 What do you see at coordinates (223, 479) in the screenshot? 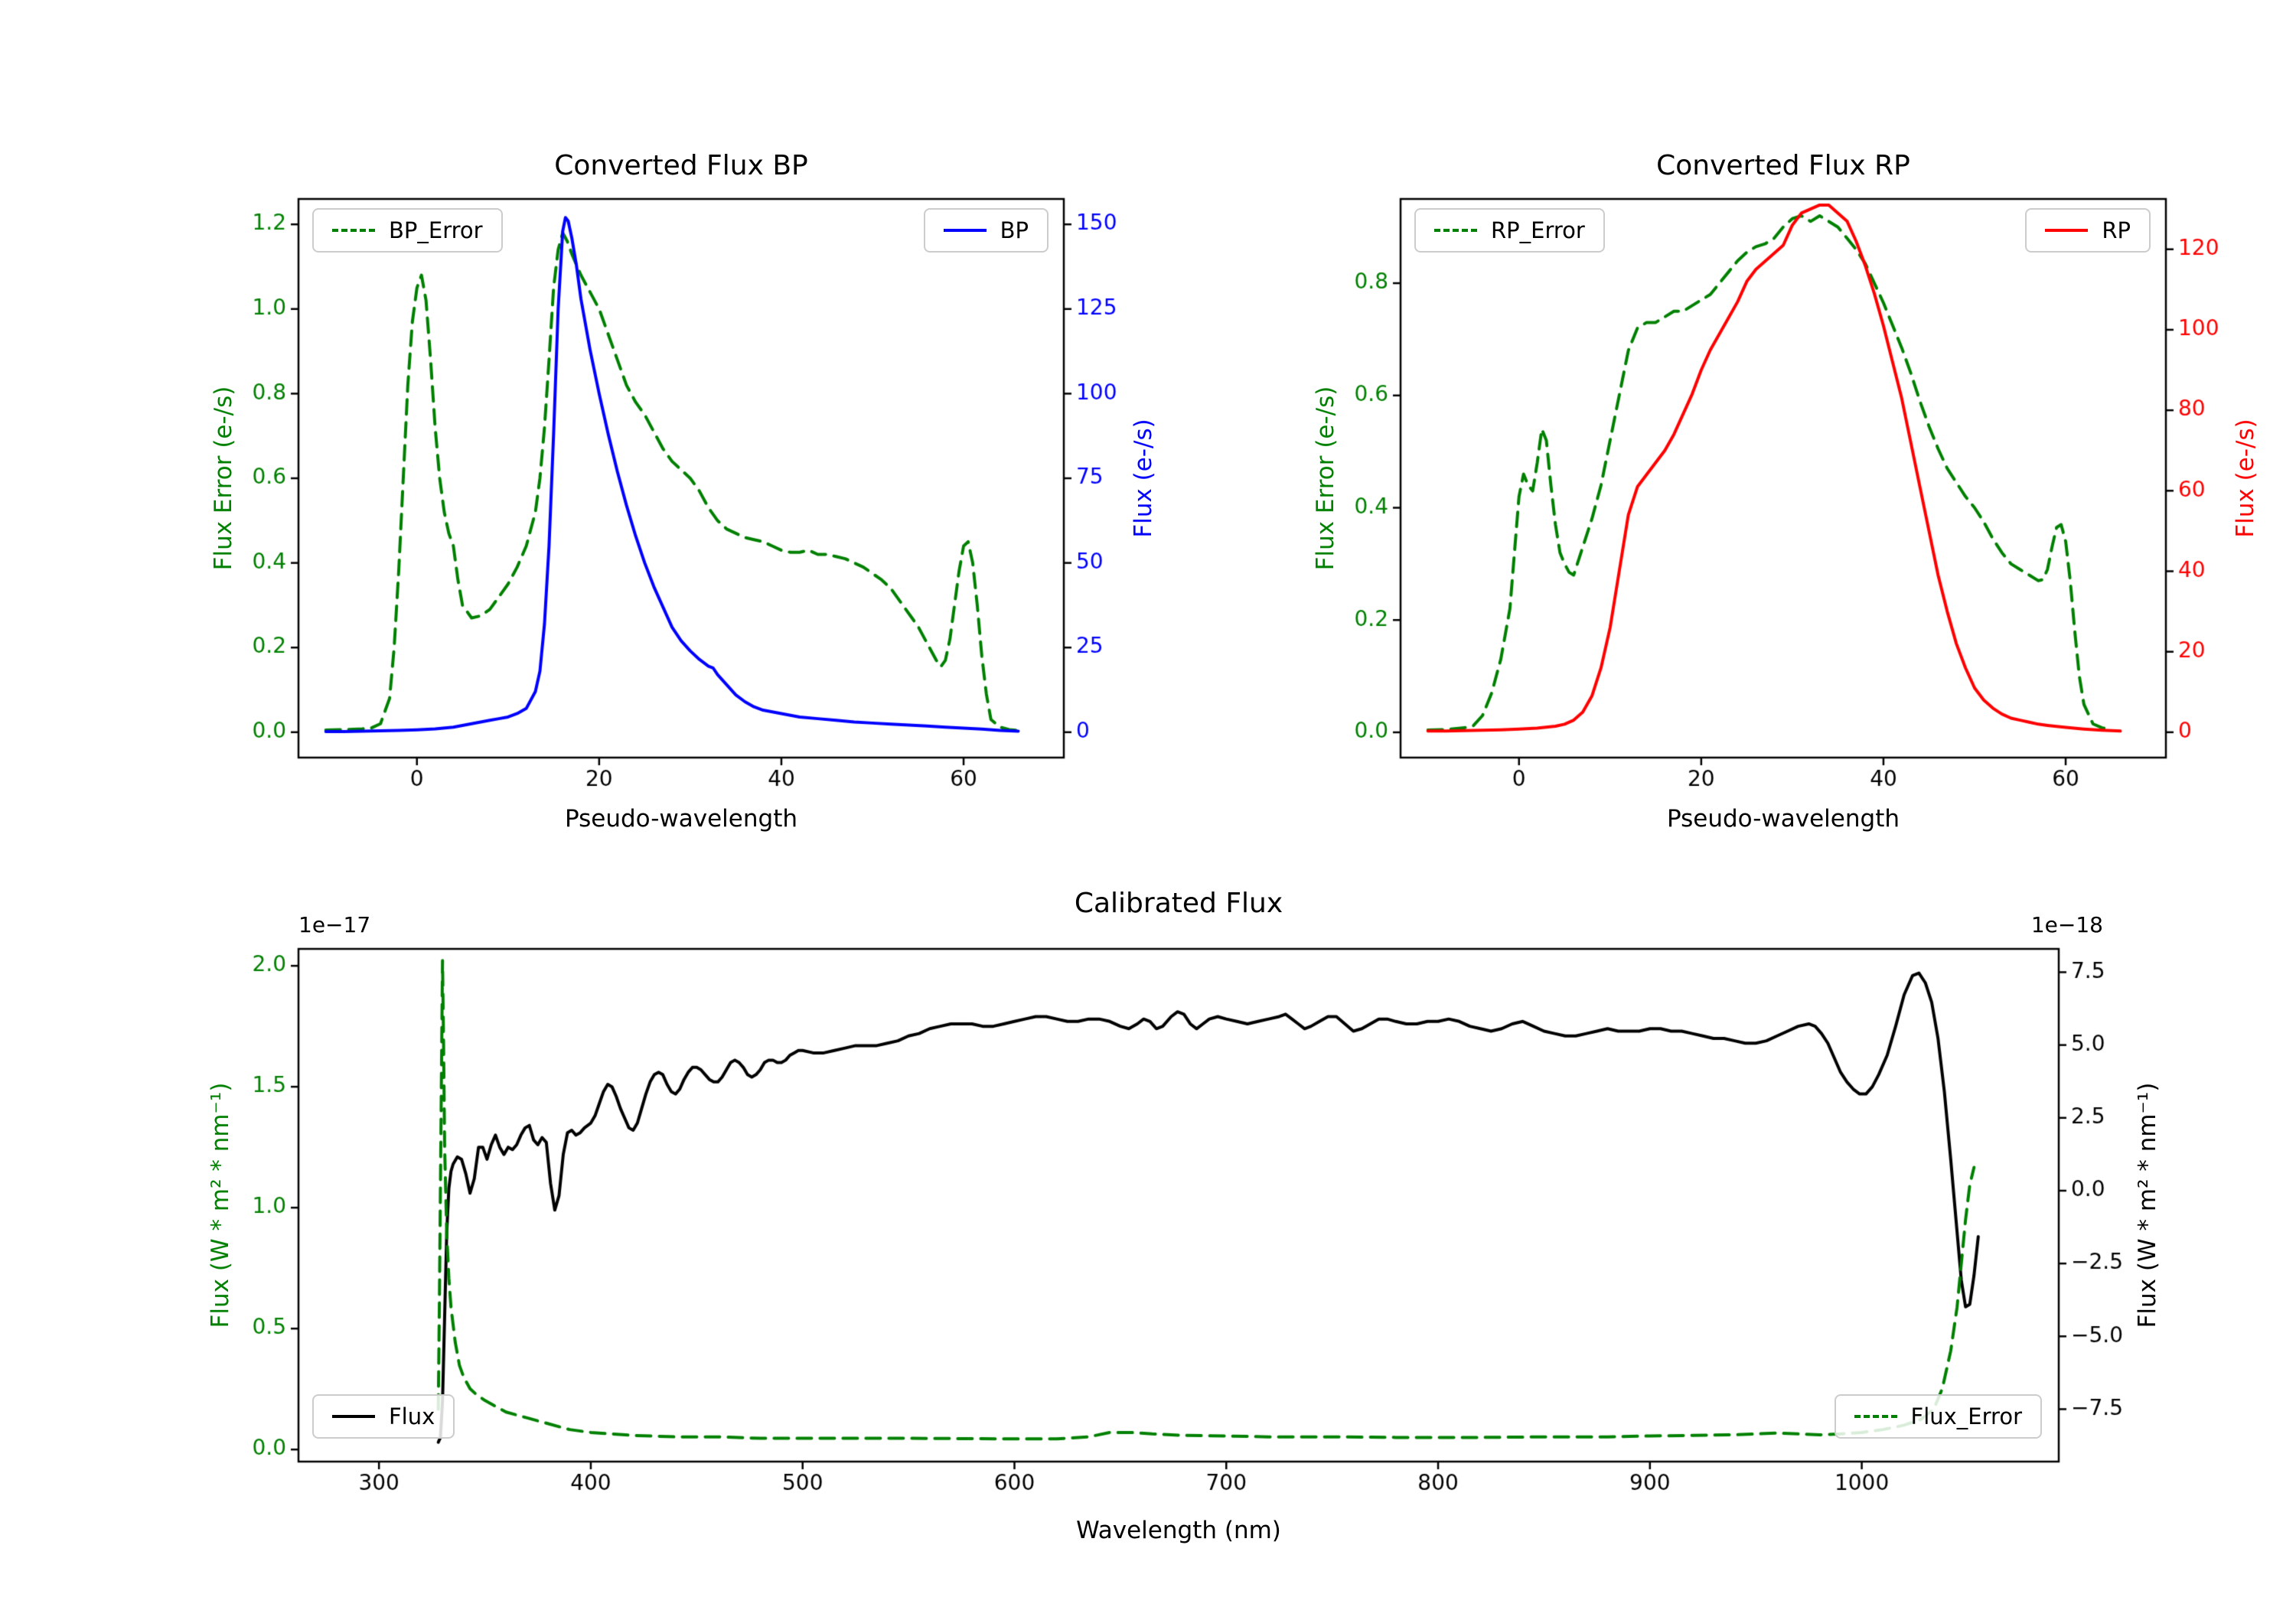
I see `bp-left-axis-label: Flux Error (e-/s)` at bounding box center [223, 479].